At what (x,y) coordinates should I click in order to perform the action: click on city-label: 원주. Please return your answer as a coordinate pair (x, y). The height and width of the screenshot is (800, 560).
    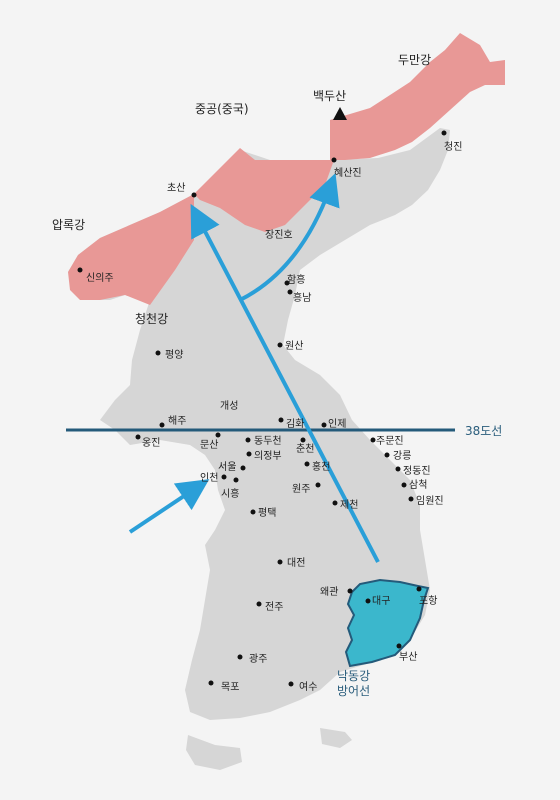
    Looking at the image, I should click on (301, 489).